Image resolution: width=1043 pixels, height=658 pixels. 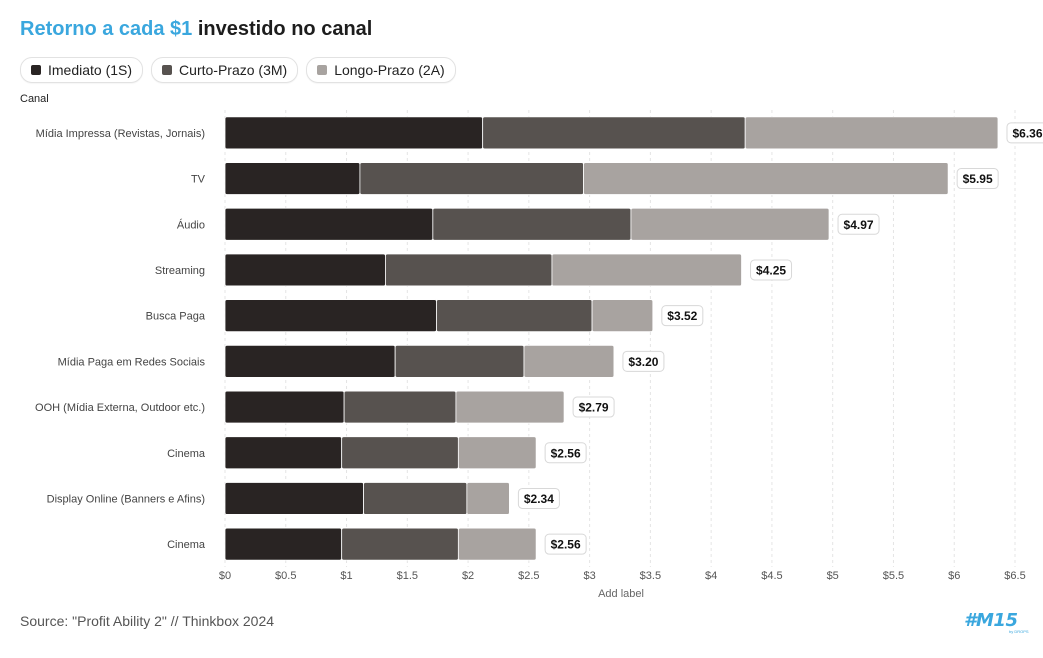 I want to click on x-tick-label: $4, so click(x=711, y=576).